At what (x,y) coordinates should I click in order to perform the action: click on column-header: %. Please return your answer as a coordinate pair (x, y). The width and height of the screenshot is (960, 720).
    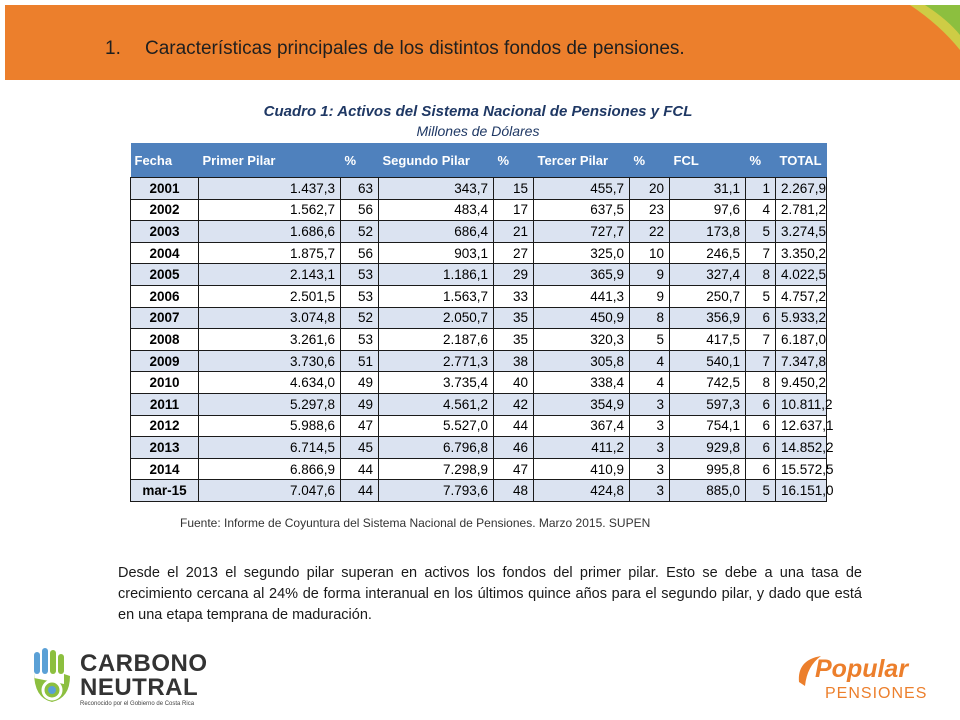
    Looking at the image, I should click on (760, 160).